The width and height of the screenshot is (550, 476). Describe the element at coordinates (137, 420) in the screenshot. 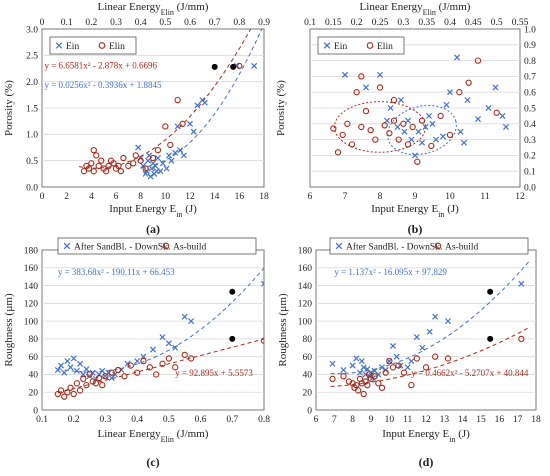

I see `x-tick-label-c-3: 0.4` at that location.